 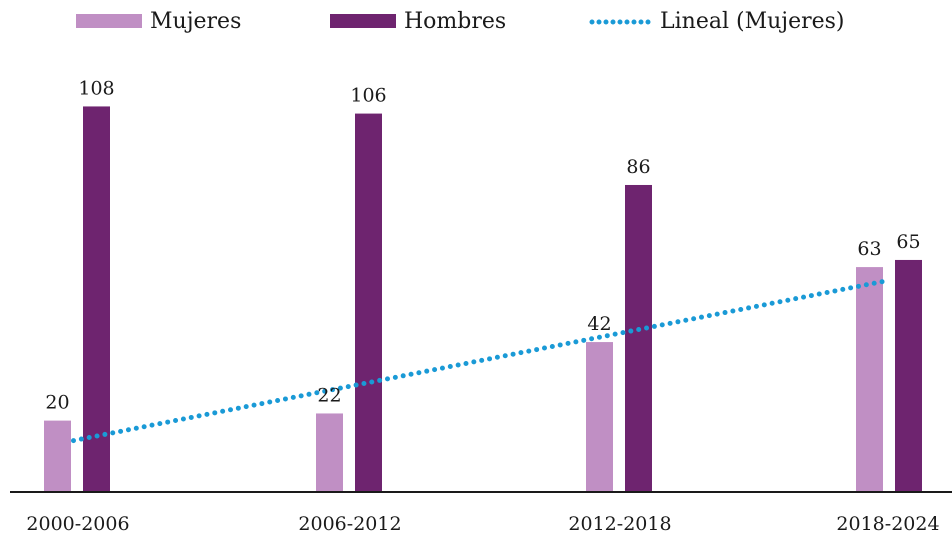 What do you see at coordinates (638, 338) in the screenshot?
I see `bar-hombres-2012-2018` at bounding box center [638, 338].